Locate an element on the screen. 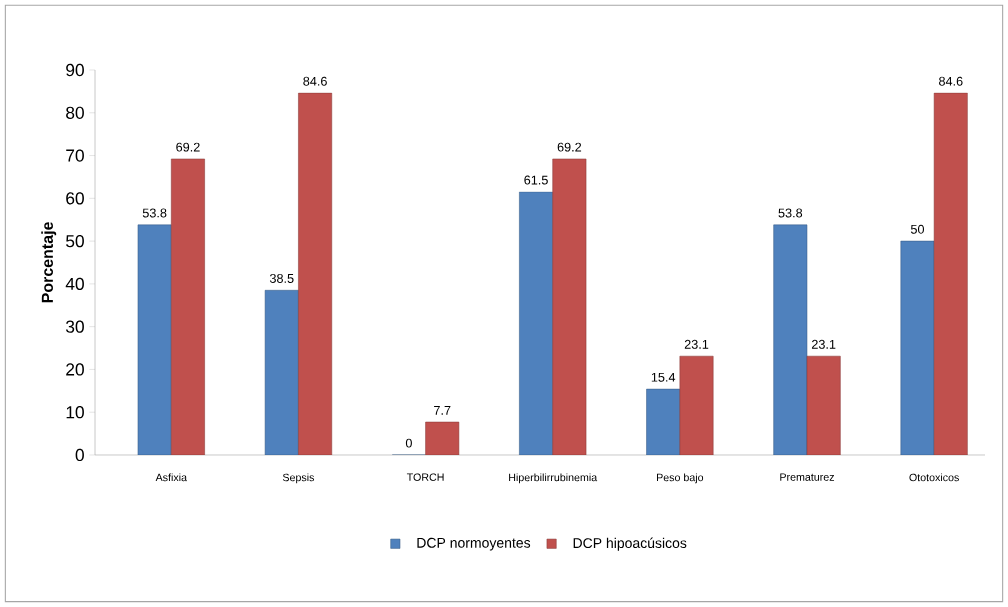 The image size is (1008, 607). data-label: 61.5 is located at coordinates (536, 180).